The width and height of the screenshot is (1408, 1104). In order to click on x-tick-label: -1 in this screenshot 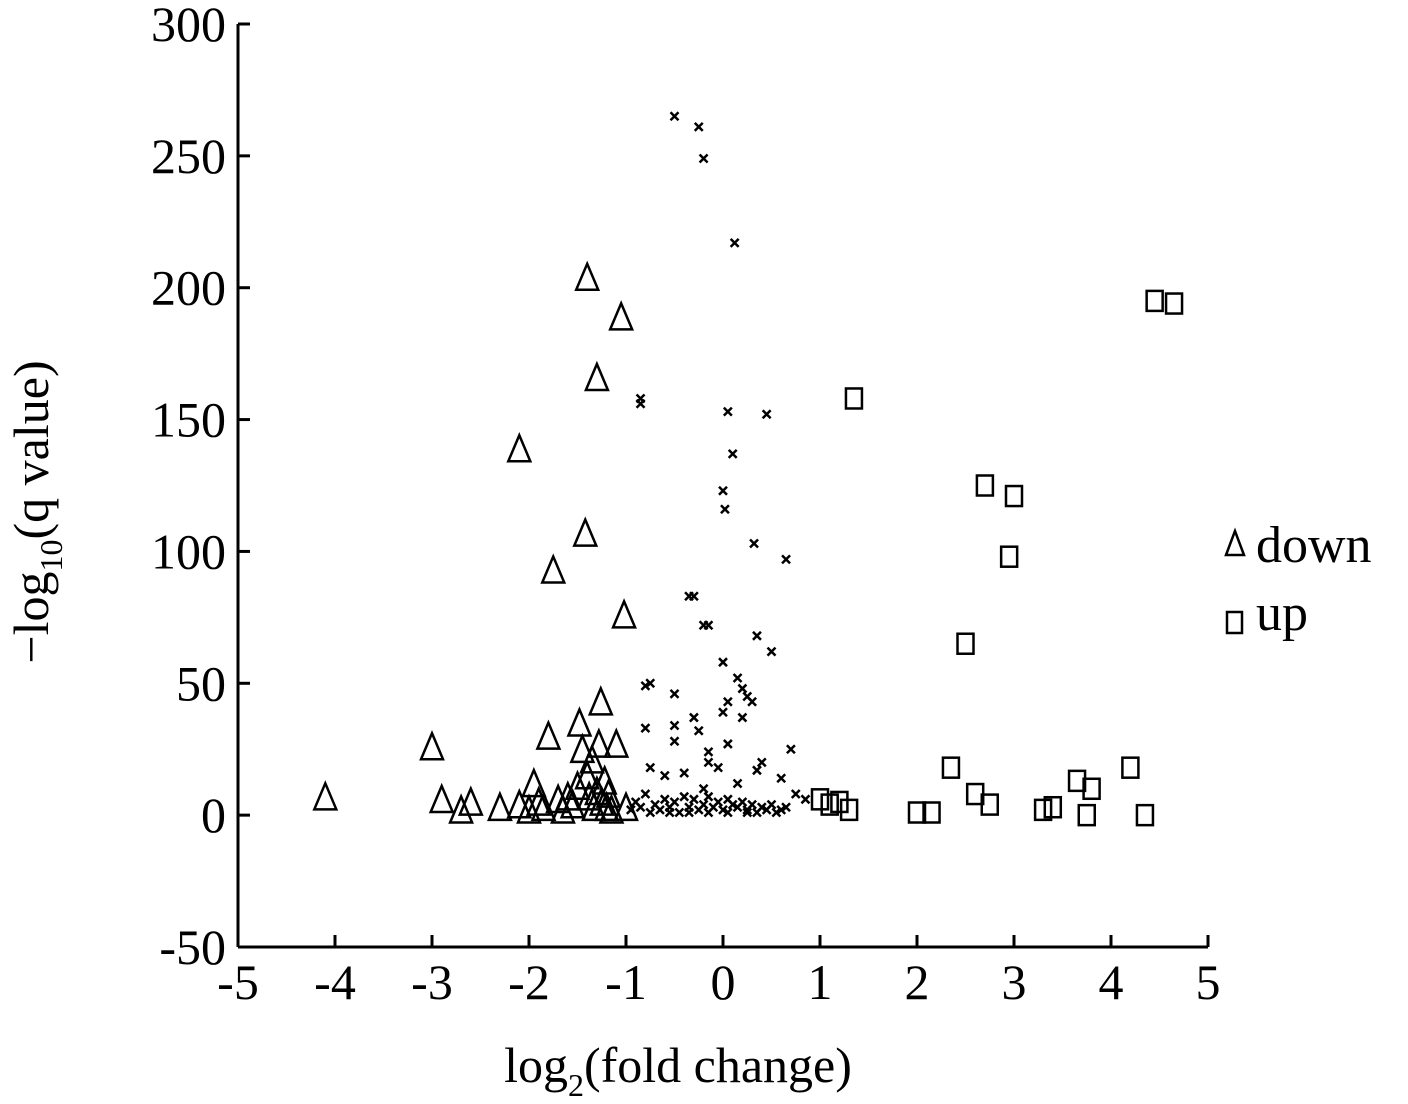, I will do `click(626, 982)`.